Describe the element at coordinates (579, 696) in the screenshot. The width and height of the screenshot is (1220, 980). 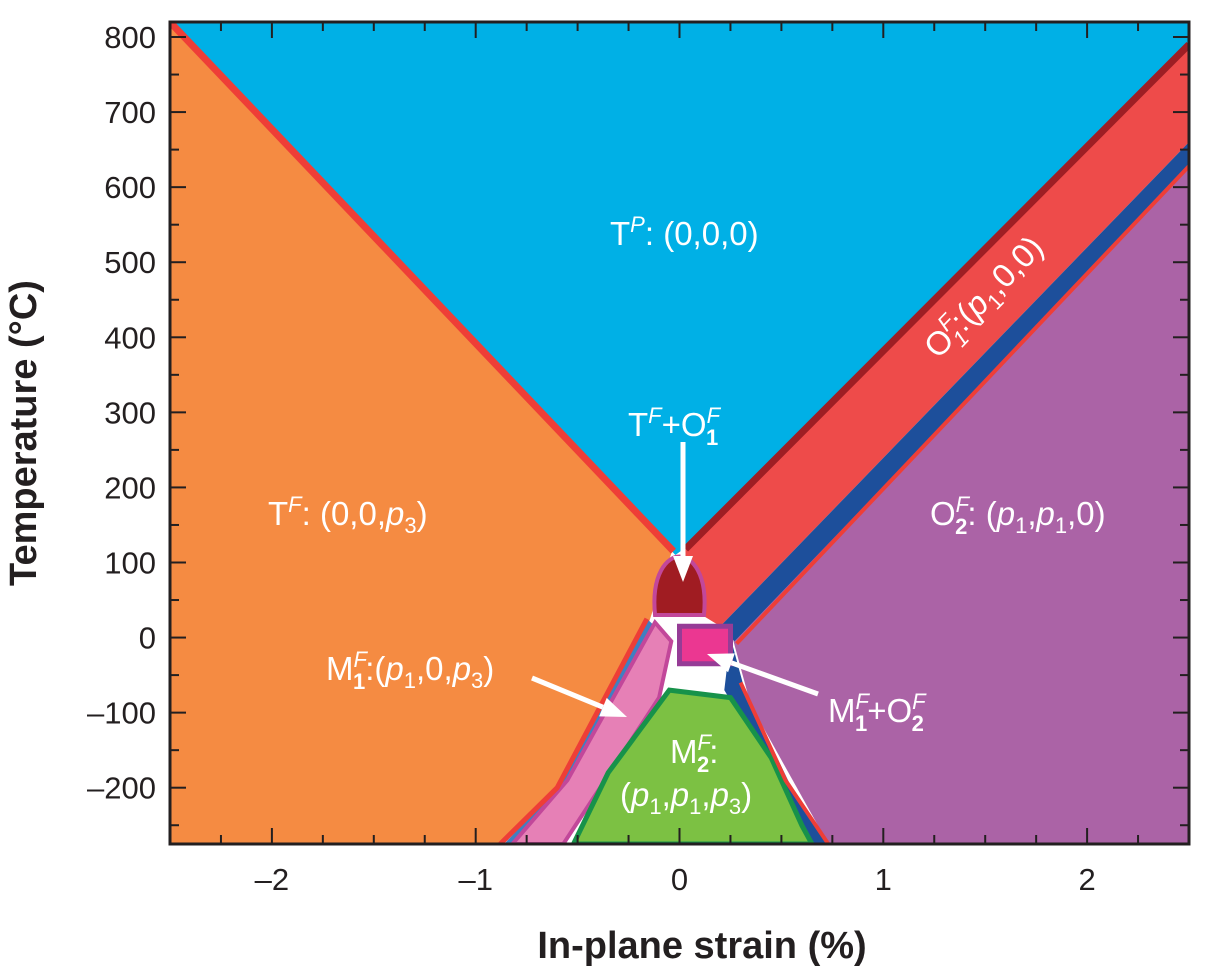
I see `arrow-m1` at that location.